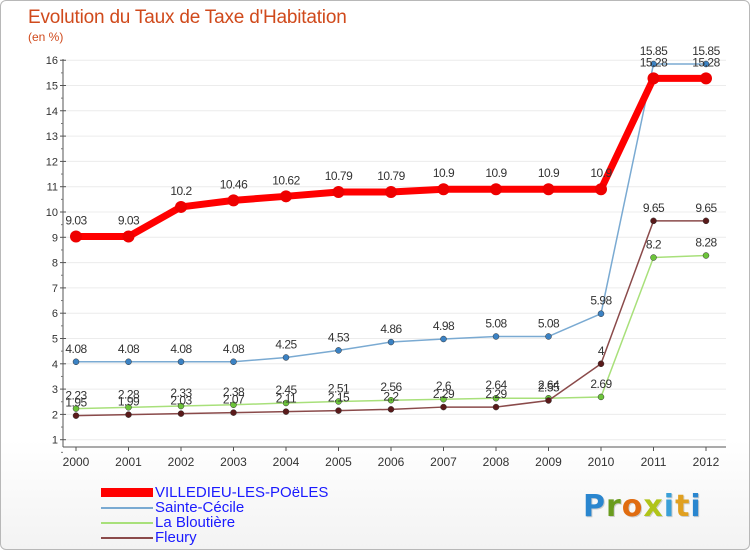 The width and height of the screenshot is (750, 550). What do you see at coordinates (200, 507) in the screenshot?
I see `legend-label: Sainte-Cécile` at bounding box center [200, 507].